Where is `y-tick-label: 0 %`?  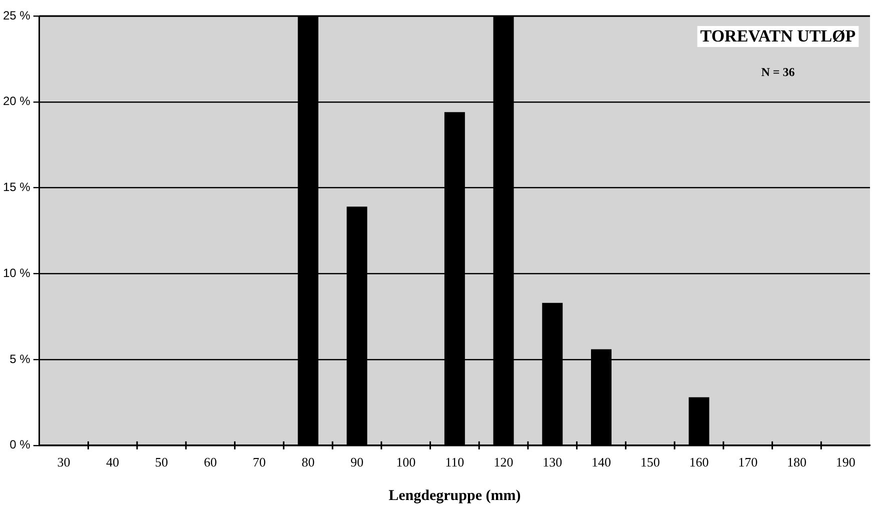
y-tick-label: 0 % is located at coordinates (20, 445).